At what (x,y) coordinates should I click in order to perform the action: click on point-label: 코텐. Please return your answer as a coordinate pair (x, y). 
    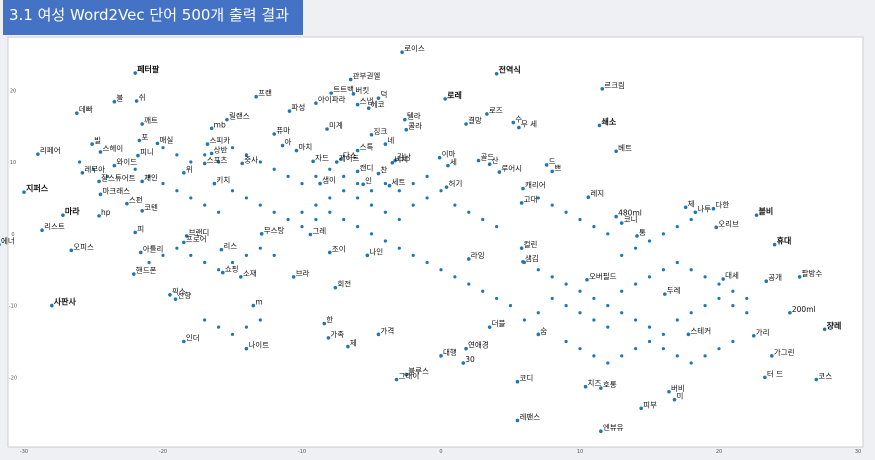
    Looking at the image, I should click on (151, 207).